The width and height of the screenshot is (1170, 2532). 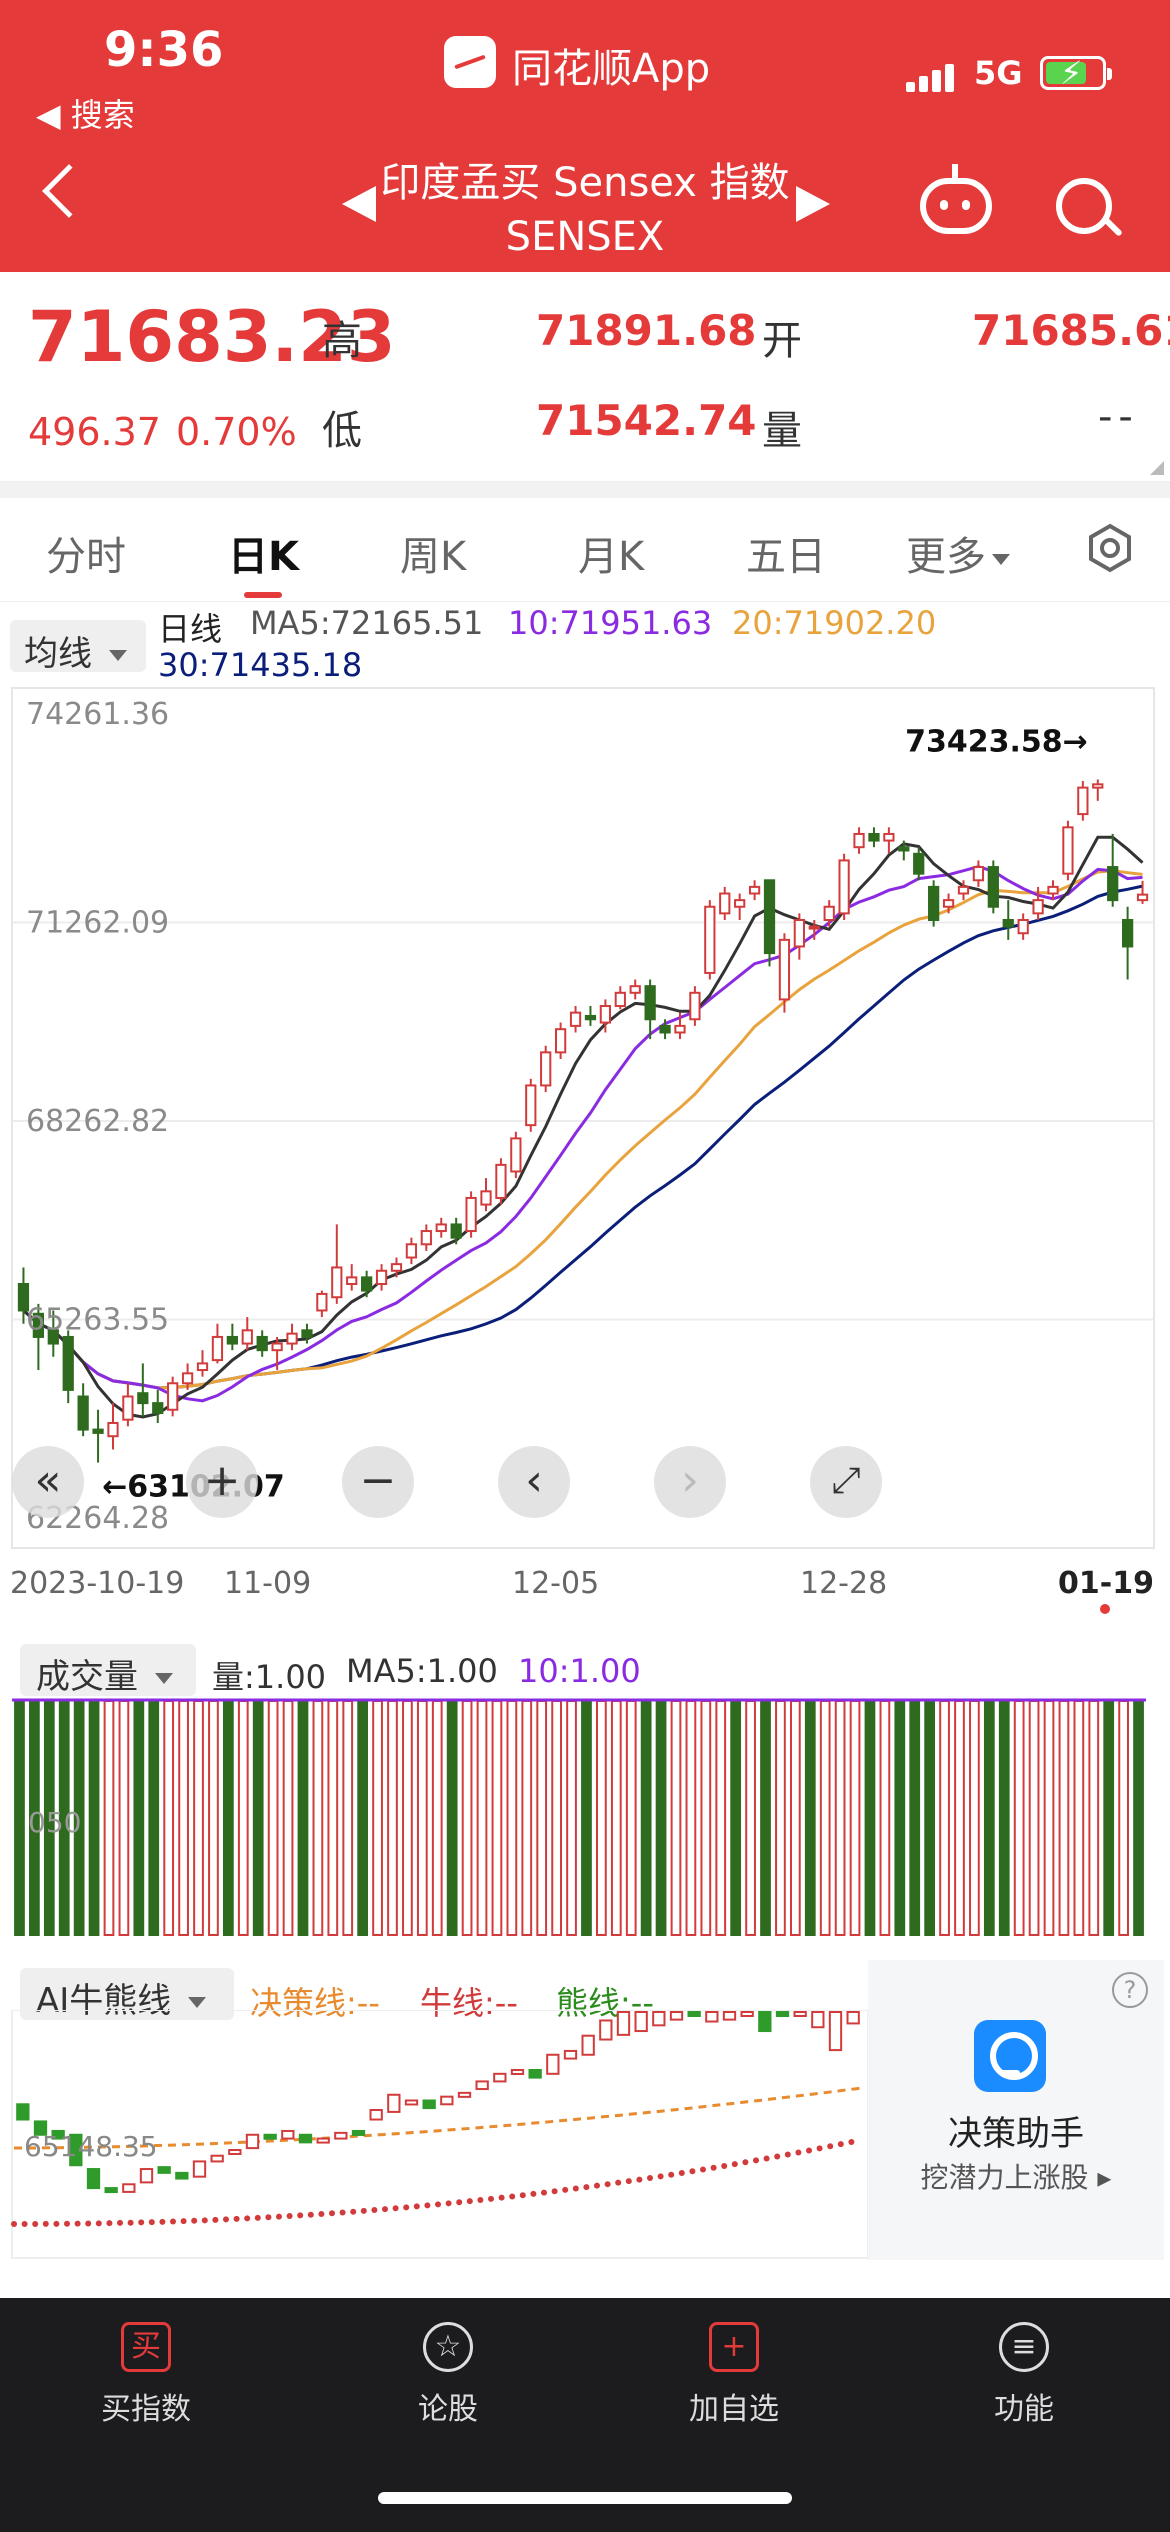 What do you see at coordinates (260, 665) in the screenshot?
I see `ma30-legend: 30:71435.18` at bounding box center [260, 665].